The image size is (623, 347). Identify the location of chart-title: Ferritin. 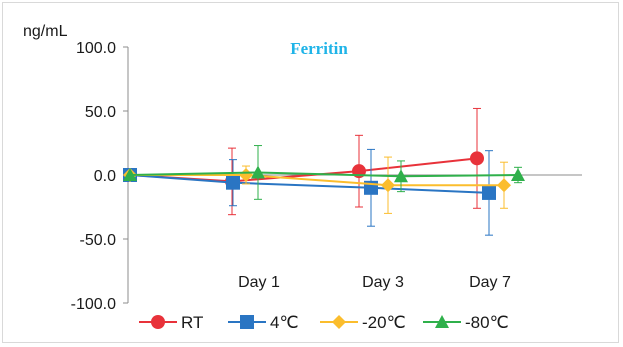
(319, 48).